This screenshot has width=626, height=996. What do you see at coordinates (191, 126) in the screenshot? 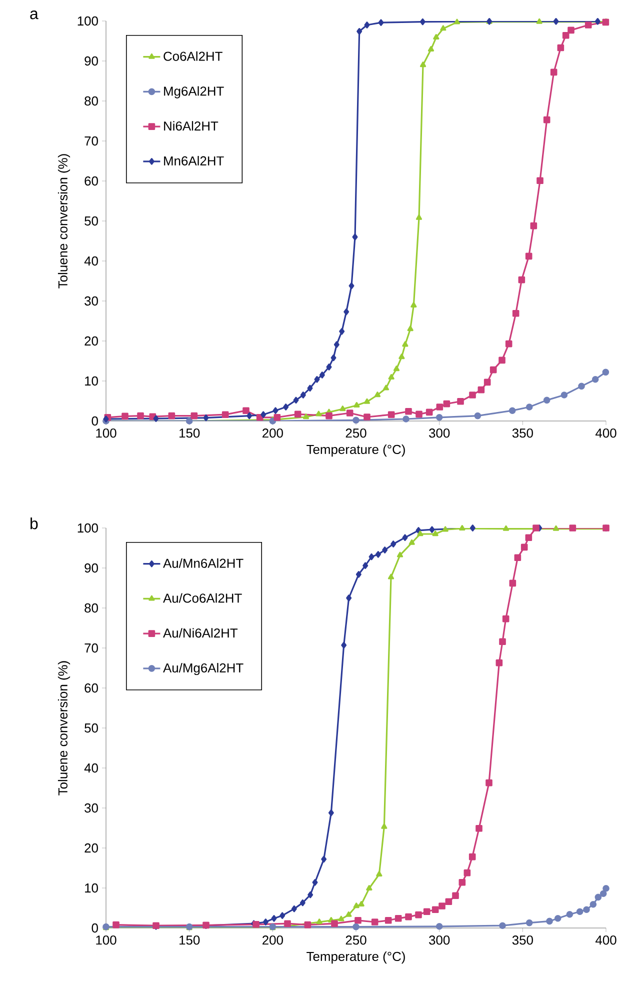
I see `legend-label: Ni6Al2HT` at bounding box center [191, 126].